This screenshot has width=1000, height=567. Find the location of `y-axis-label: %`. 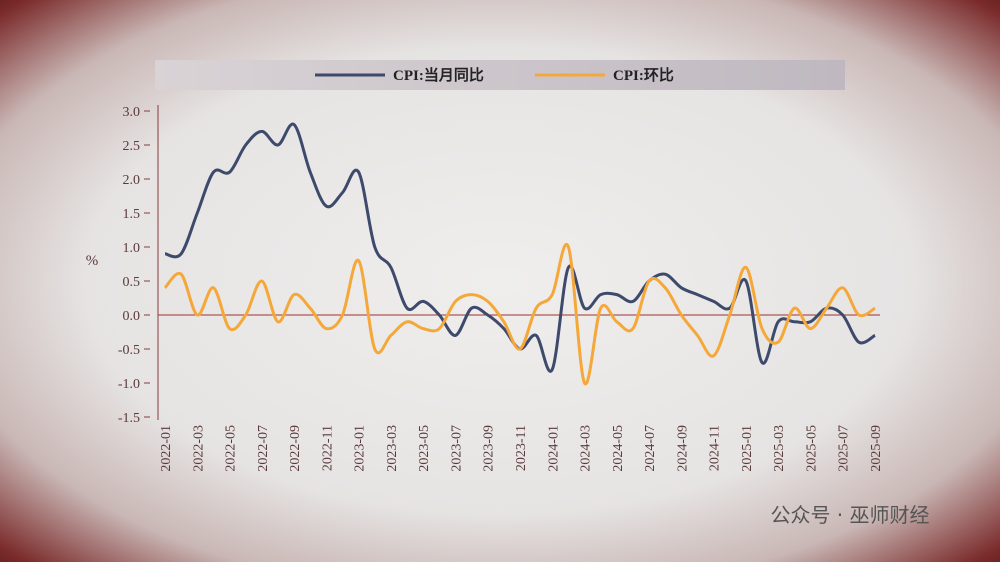

y-axis-label: % is located at coordinates (92, 261).